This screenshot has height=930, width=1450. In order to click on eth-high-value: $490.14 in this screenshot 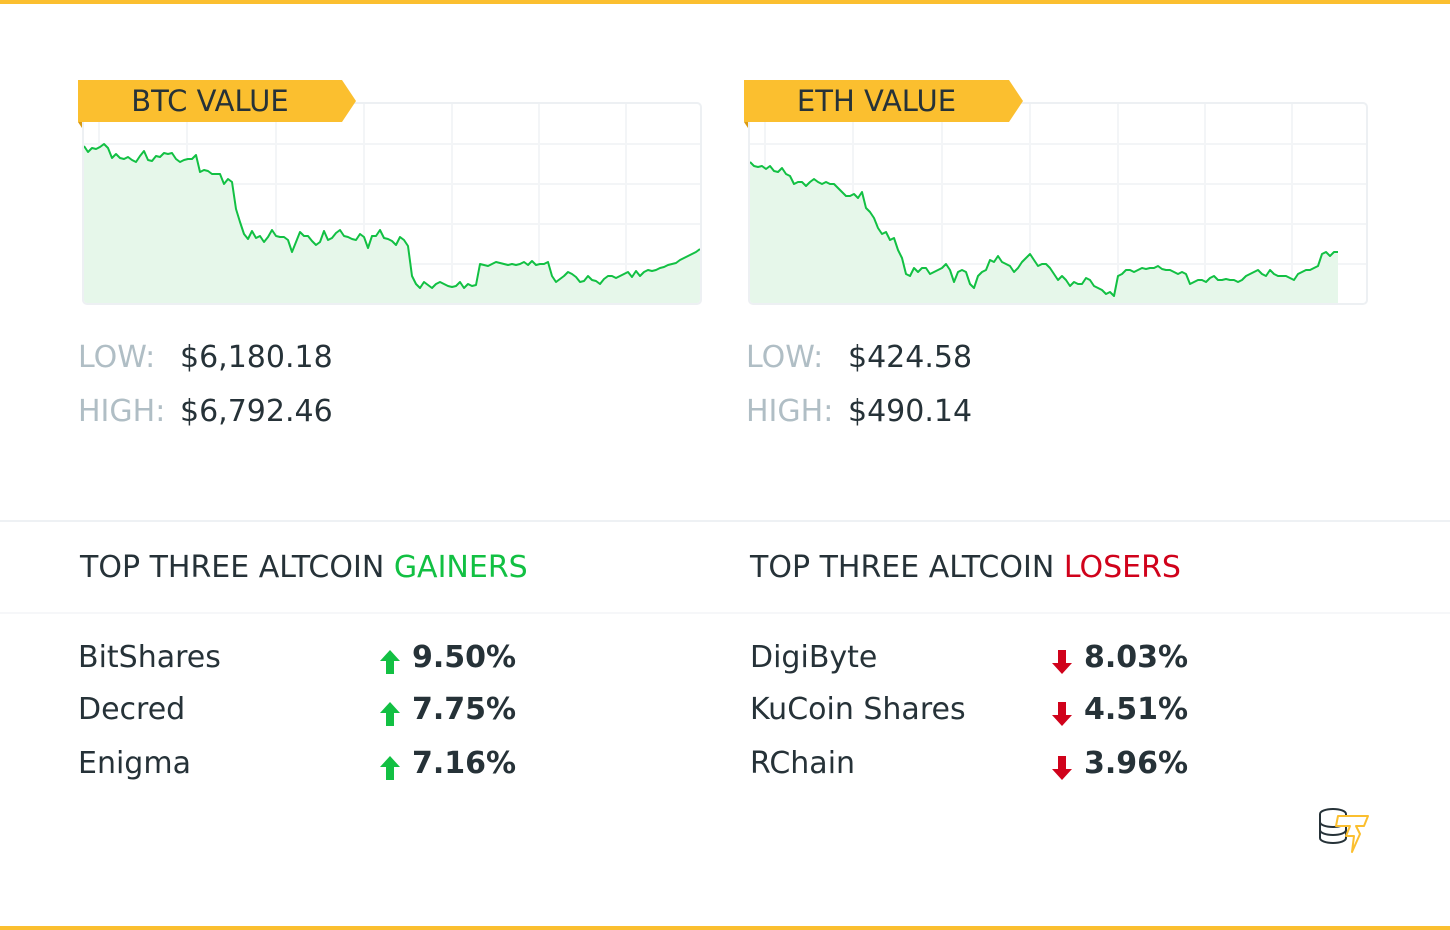, I will do `click(910, 411)`.